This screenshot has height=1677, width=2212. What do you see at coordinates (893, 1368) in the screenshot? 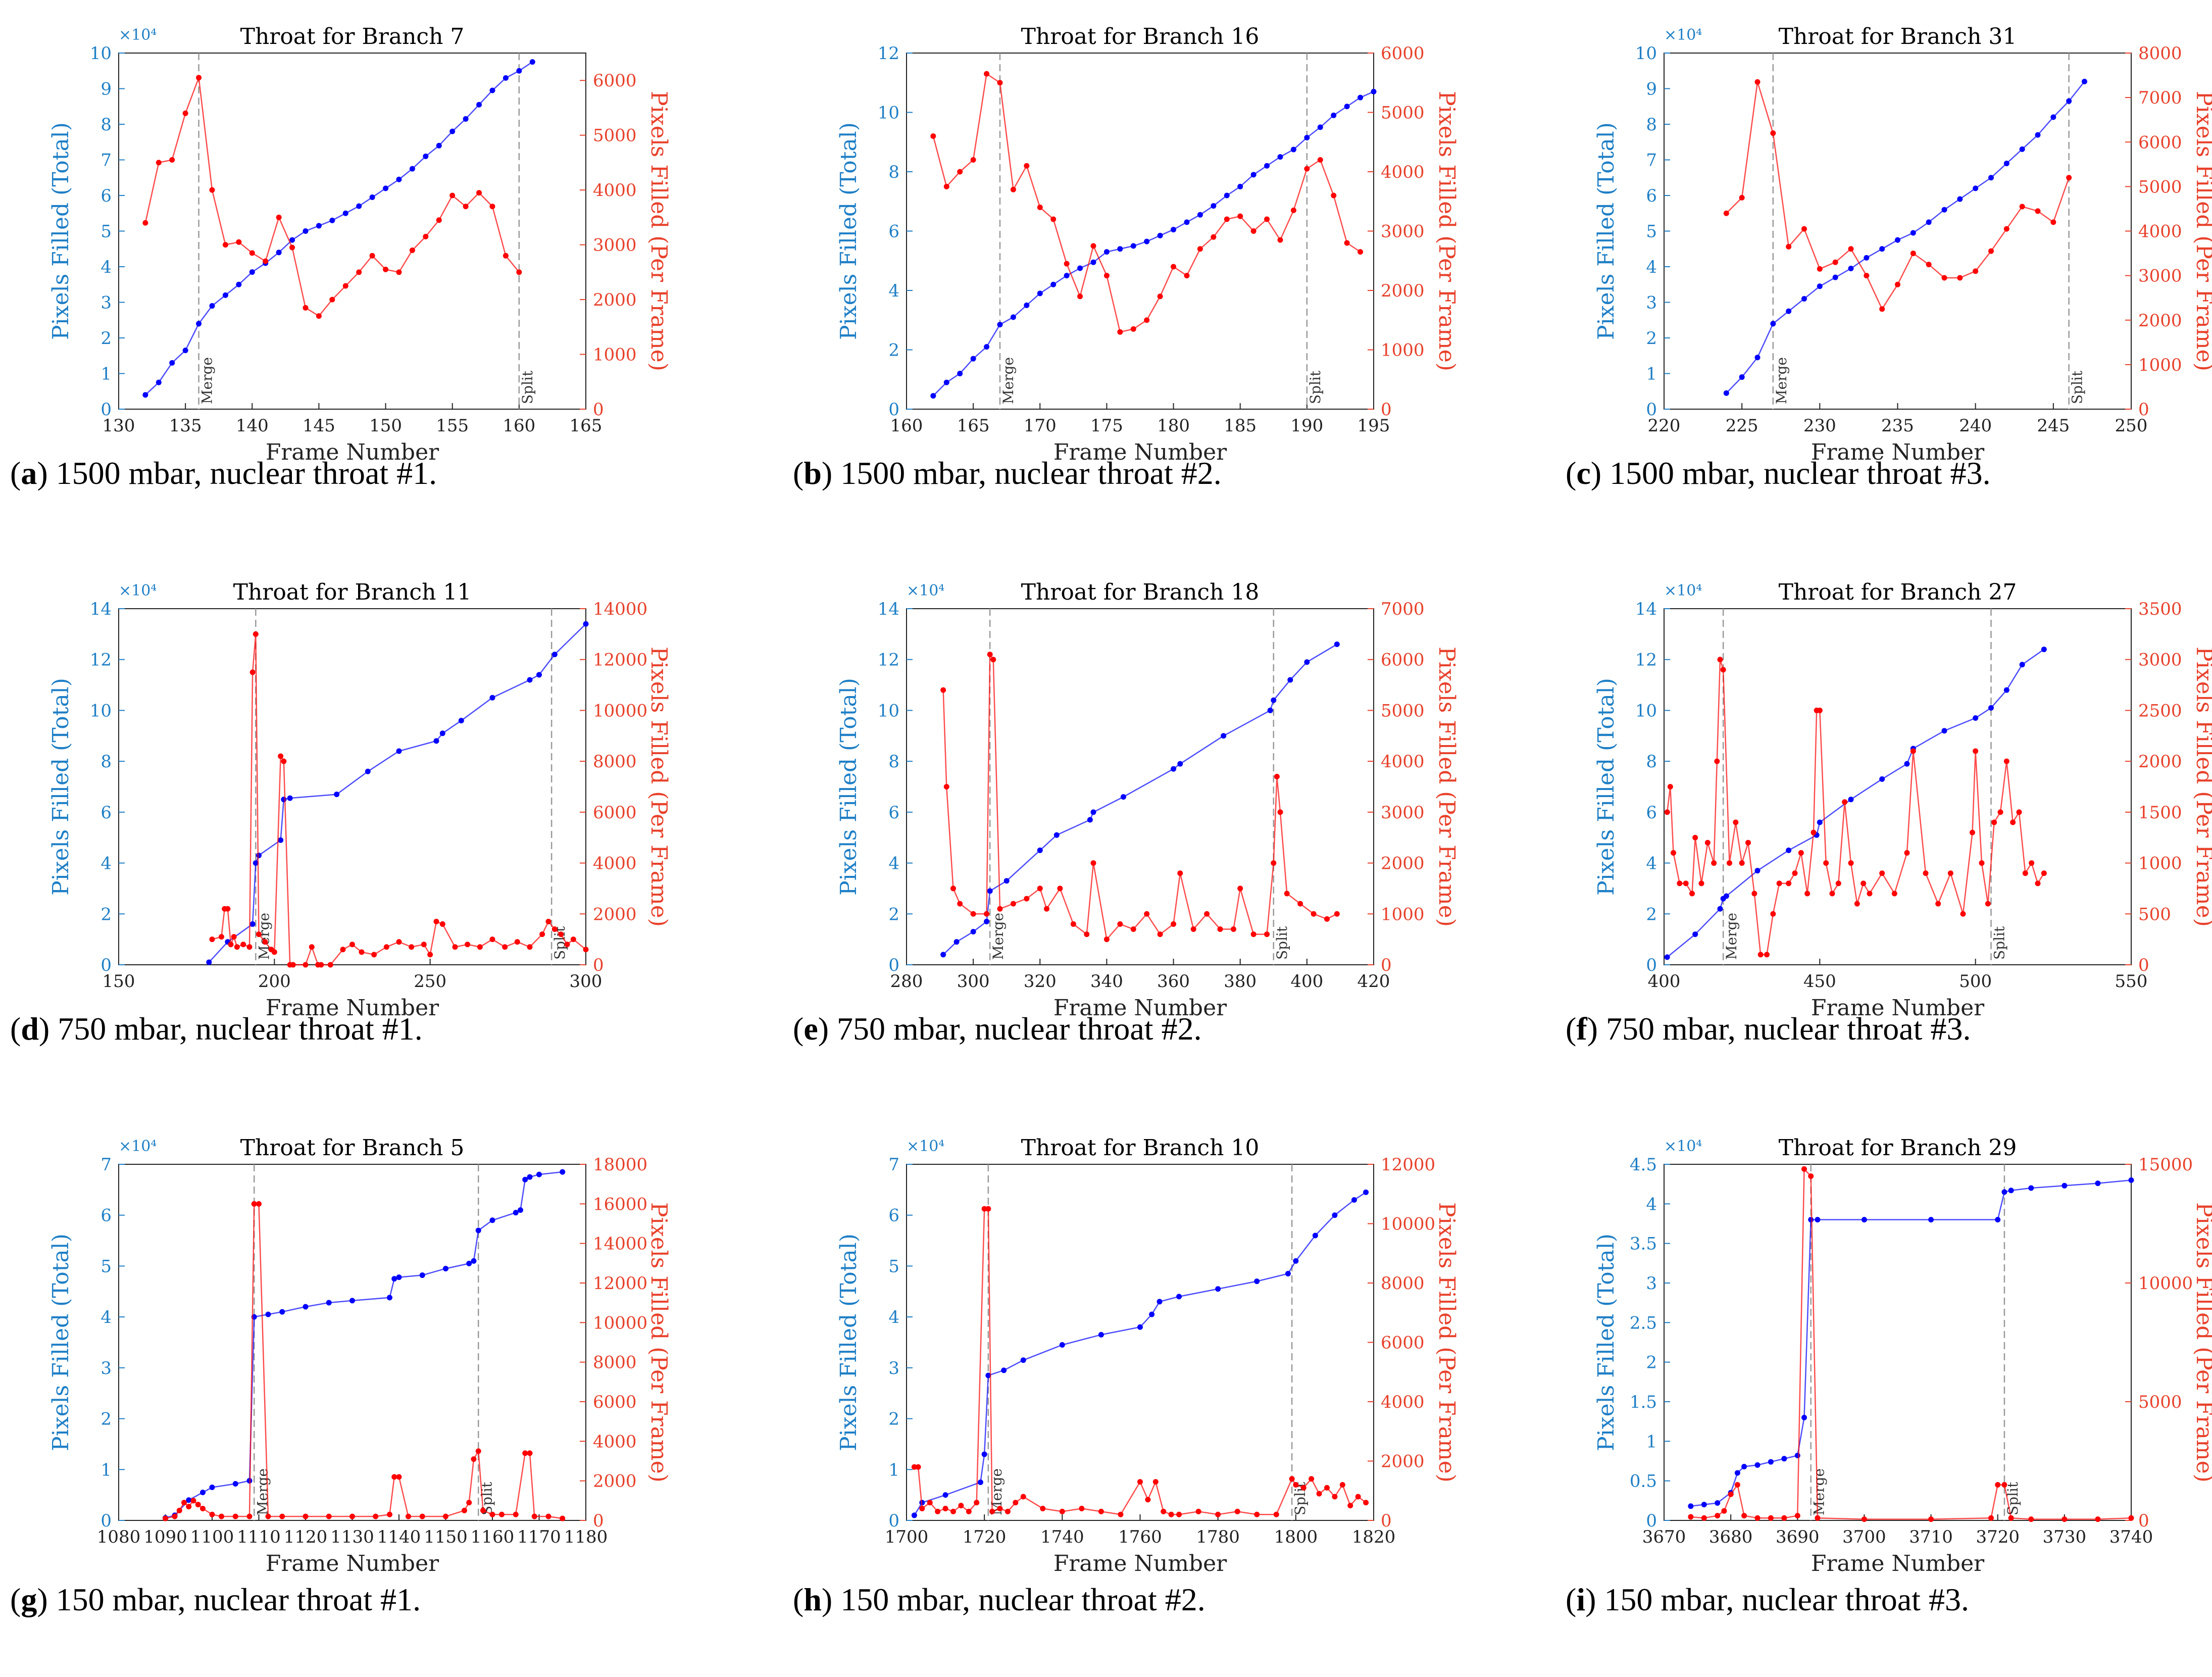
I see `y-left-tick-label: 3` at bounding box center [893, 1368].